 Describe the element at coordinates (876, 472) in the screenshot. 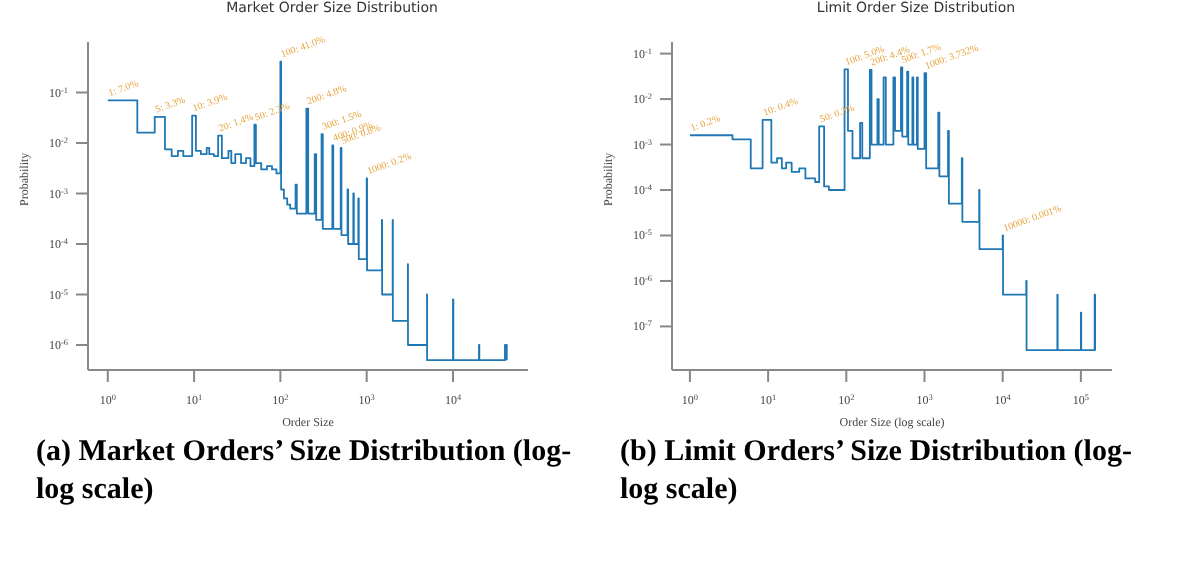

I see `text: (b) Limit Orders’ Size Distribution (log-log scale)` at that location.